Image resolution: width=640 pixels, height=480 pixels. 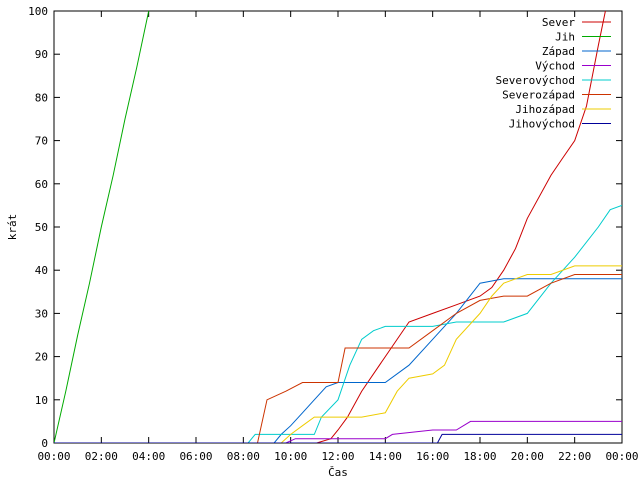 I want to click on y-tick-label: 50, so click(x=41, y=227).